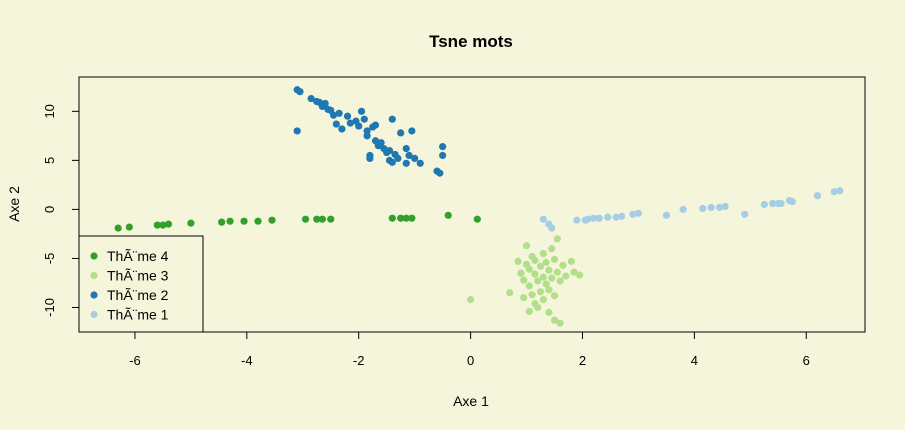 The width and height of the screenshot is (905, 430). Describe the element at coordinates (49, 307) in the screenshot. I see `y-tick-label: -10` at that location.